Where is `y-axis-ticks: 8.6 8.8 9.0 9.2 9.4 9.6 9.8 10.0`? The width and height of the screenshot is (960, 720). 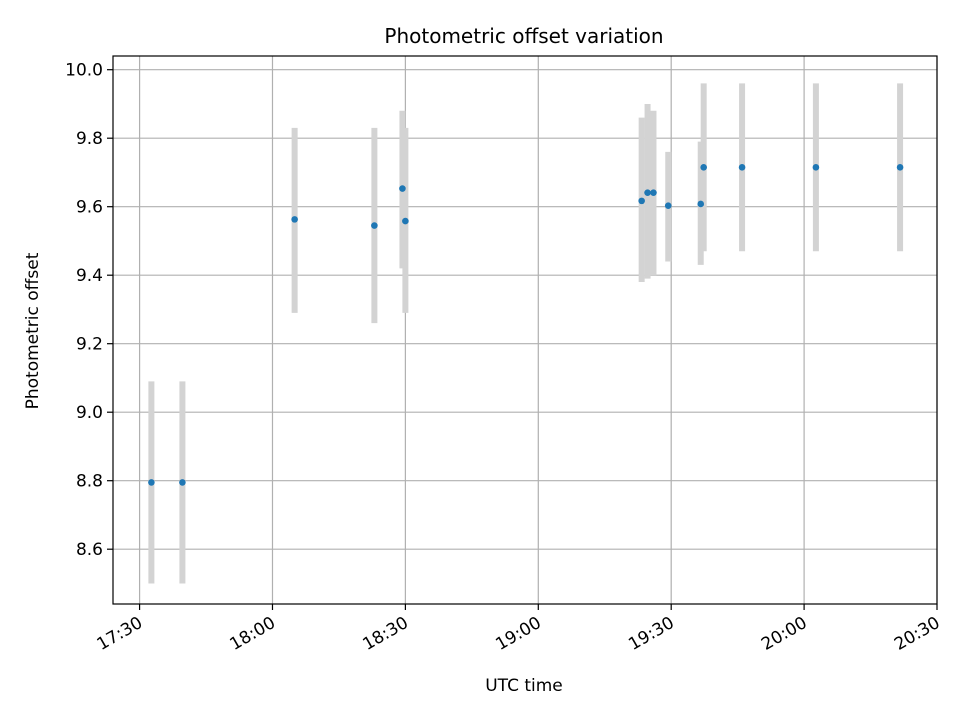 y-axis-ticks: 8.6 8.8 9.0 9.2 9.4 9.6 9.8 10.0 is located at coordinates (89, 310).